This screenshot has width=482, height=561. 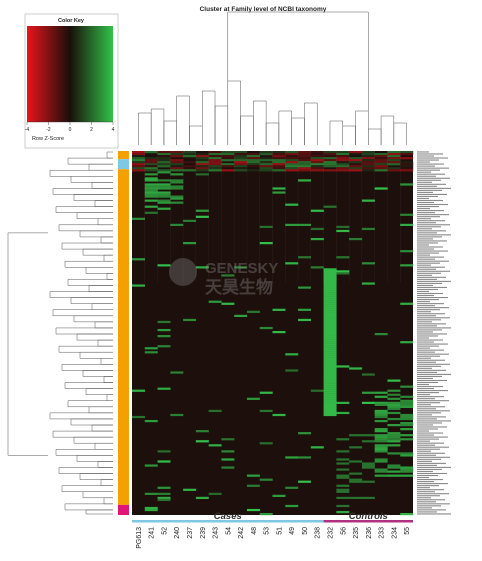 I want to click on column-label: 56, so click(x=343, y=531).